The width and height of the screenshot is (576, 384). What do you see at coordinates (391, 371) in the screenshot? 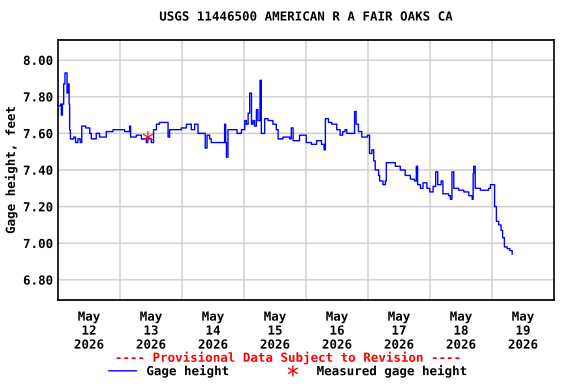
I see `legend-label: Measured gage height` at bounding box center [391, 371].